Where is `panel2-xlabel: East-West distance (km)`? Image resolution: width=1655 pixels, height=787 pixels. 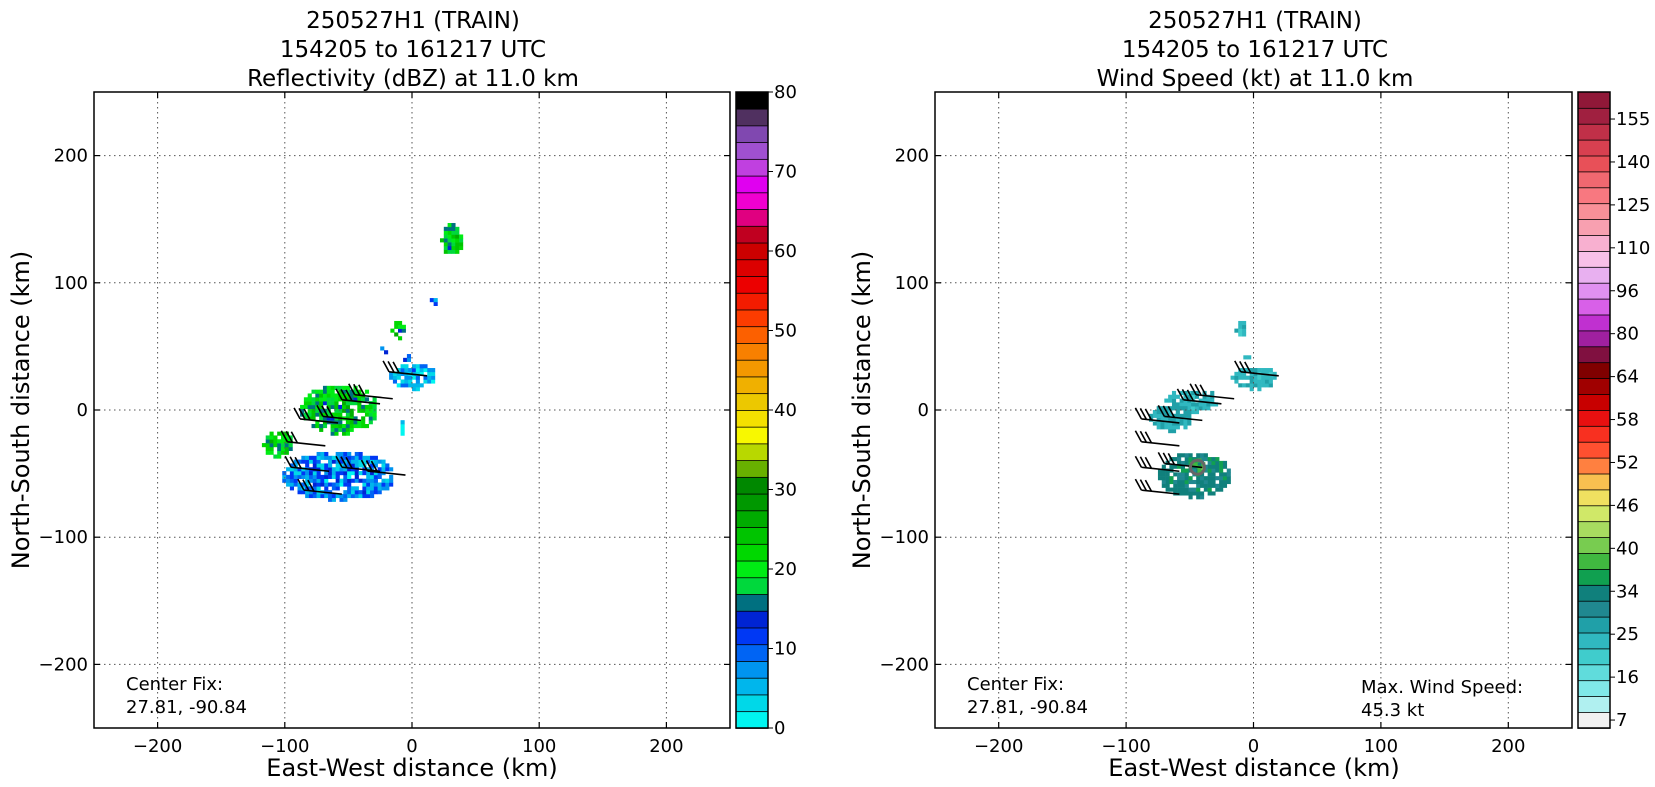 panel2-xlabel: East-West distance (km) is located at coordinates (1253, 768).